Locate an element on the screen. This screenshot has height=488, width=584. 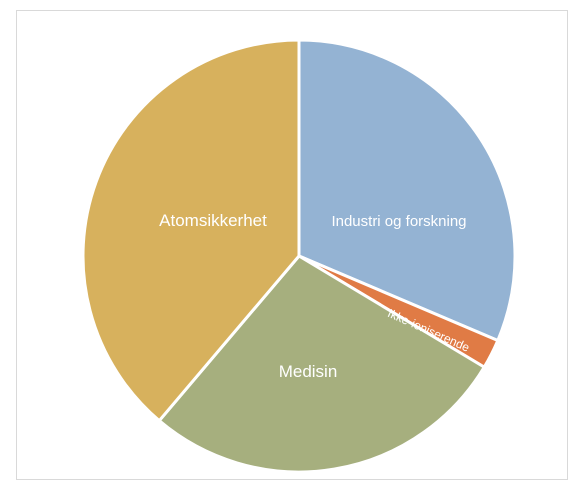
slice-label-atomsikkerhet: Atomsikkerhet is located at coordinates (213, 220).